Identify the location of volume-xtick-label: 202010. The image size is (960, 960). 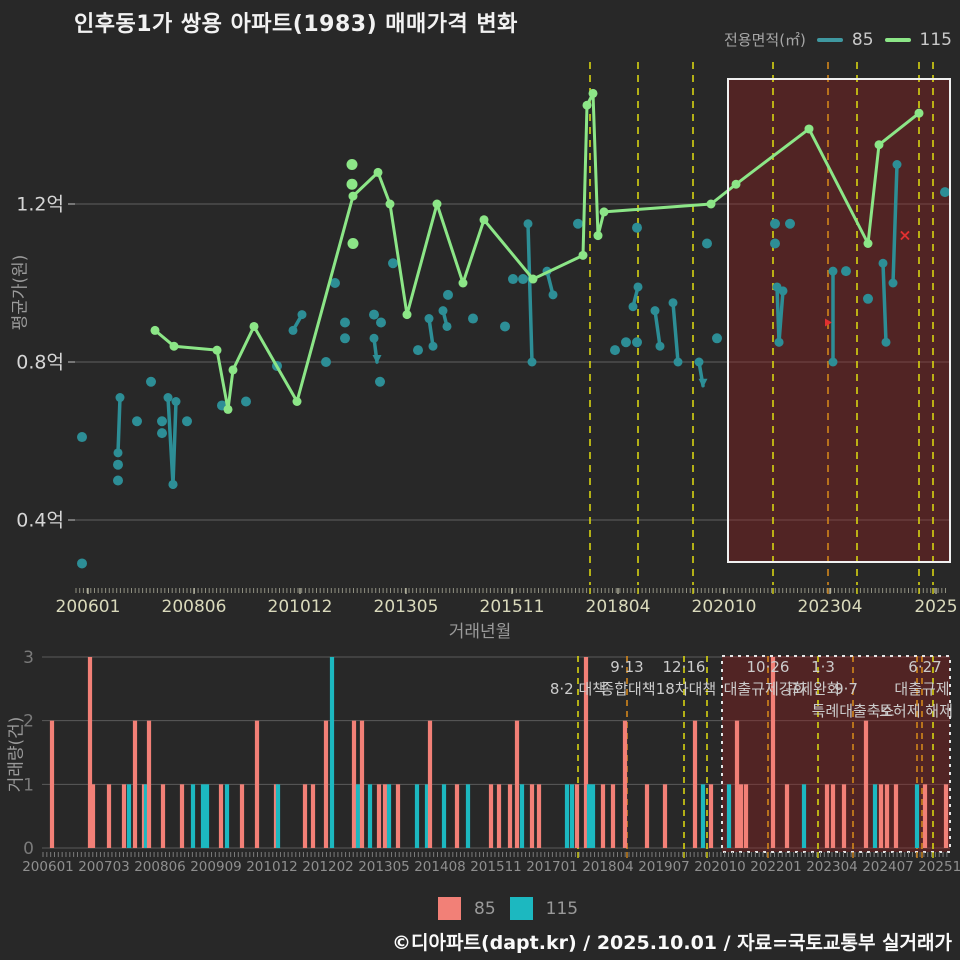
(720, 867).